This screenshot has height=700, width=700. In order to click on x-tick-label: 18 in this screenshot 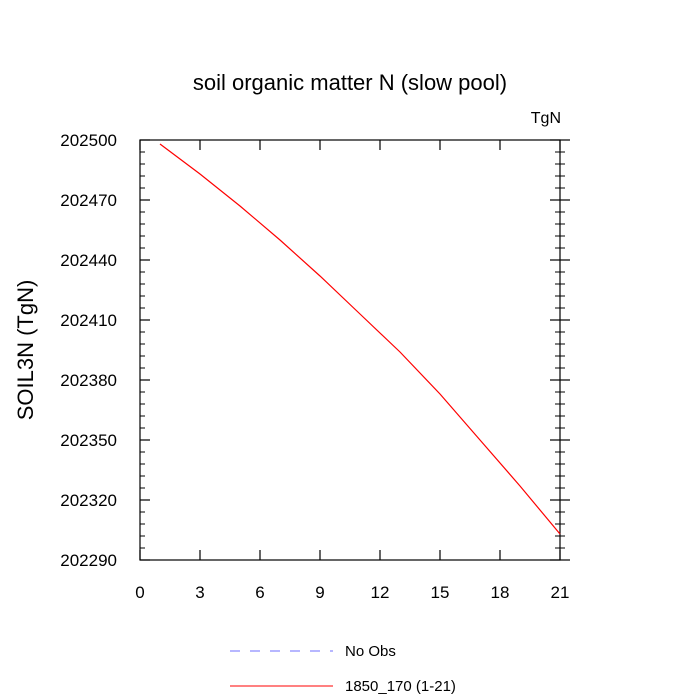, I will do `click(500, 592)`.